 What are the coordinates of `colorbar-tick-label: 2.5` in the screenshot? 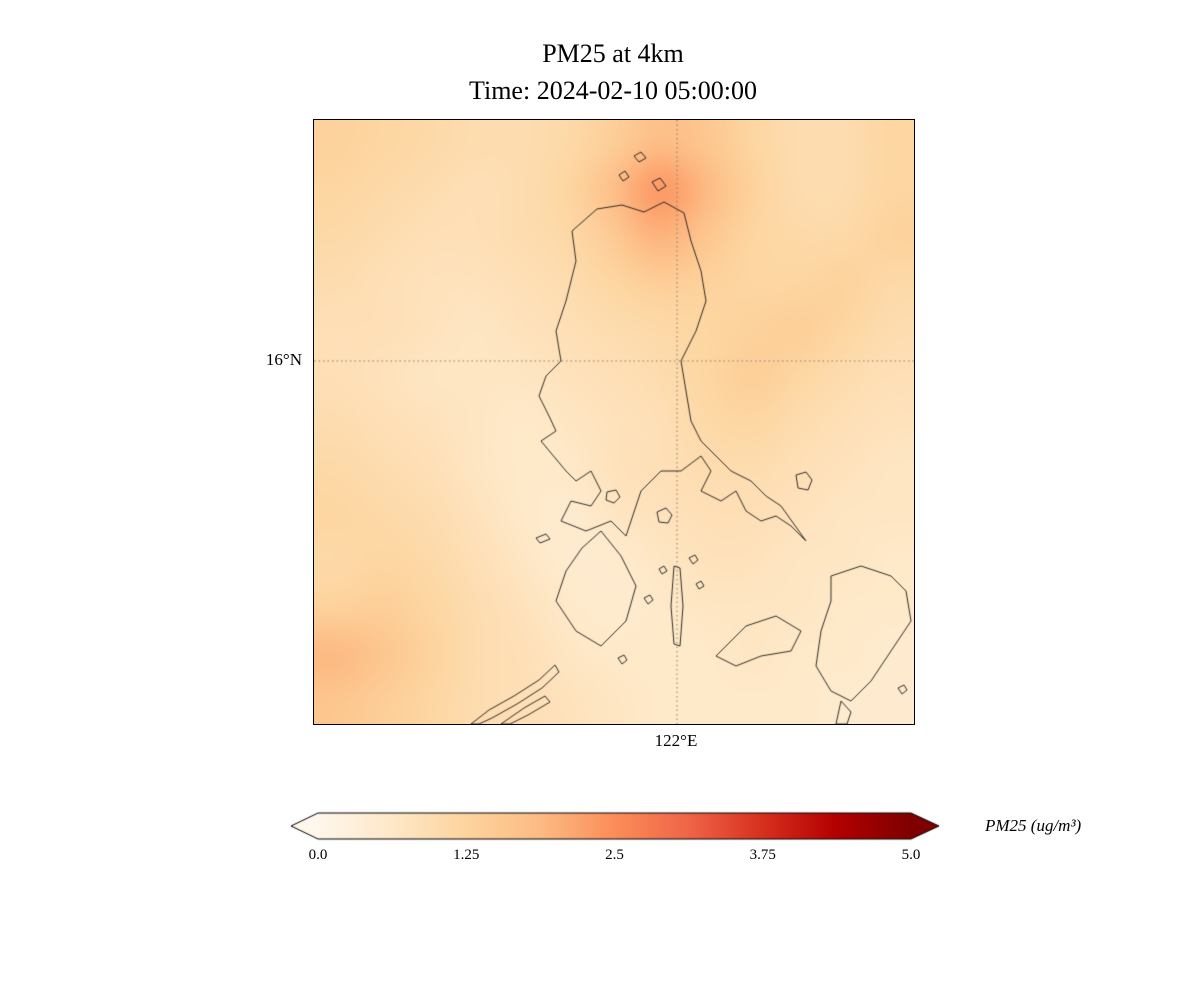 It's located at (614, 855).